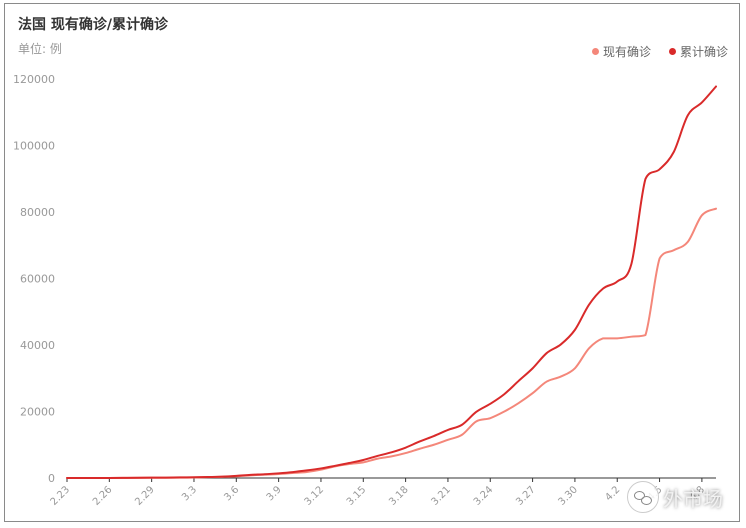 This screenshot has height=528, width=746. What do you see at coordinates (40, 49) in the screenshot?
I see `unit-label: 单位: 例` at bounding box center [40, 49].